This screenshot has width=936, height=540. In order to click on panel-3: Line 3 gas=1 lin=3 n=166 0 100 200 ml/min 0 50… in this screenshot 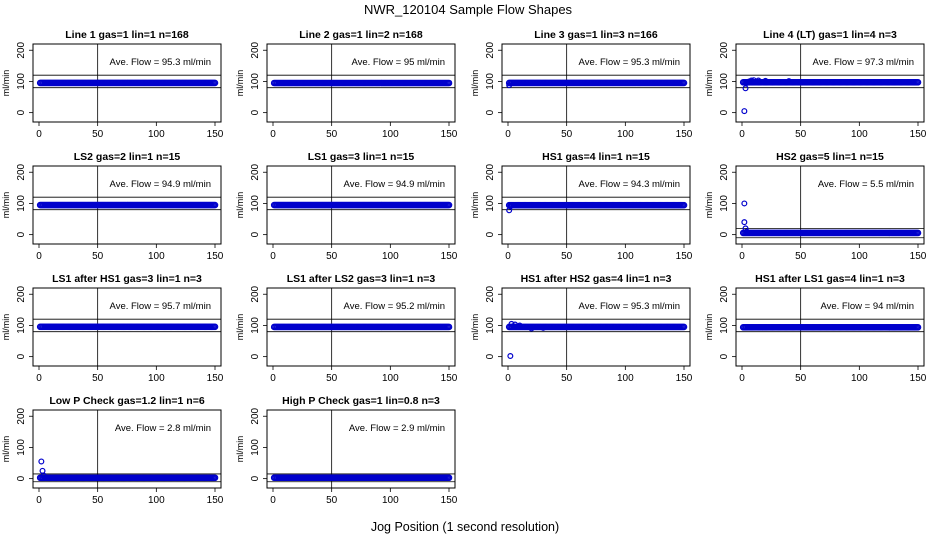, I will do `click(581, 84)`.